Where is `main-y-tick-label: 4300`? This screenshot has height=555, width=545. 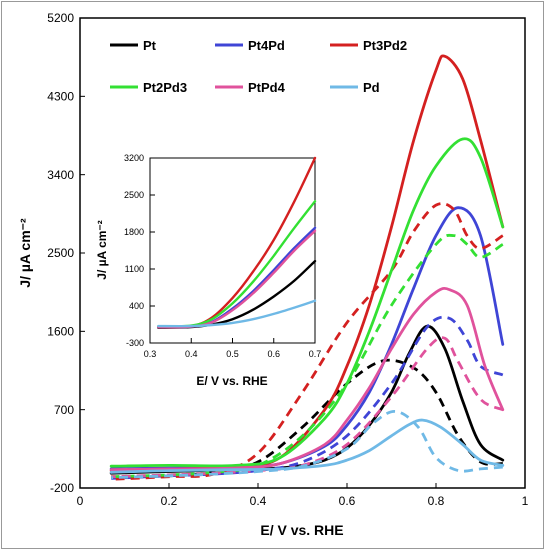
main-y-tick-label: 4300 is located at coordinates (60, 97).